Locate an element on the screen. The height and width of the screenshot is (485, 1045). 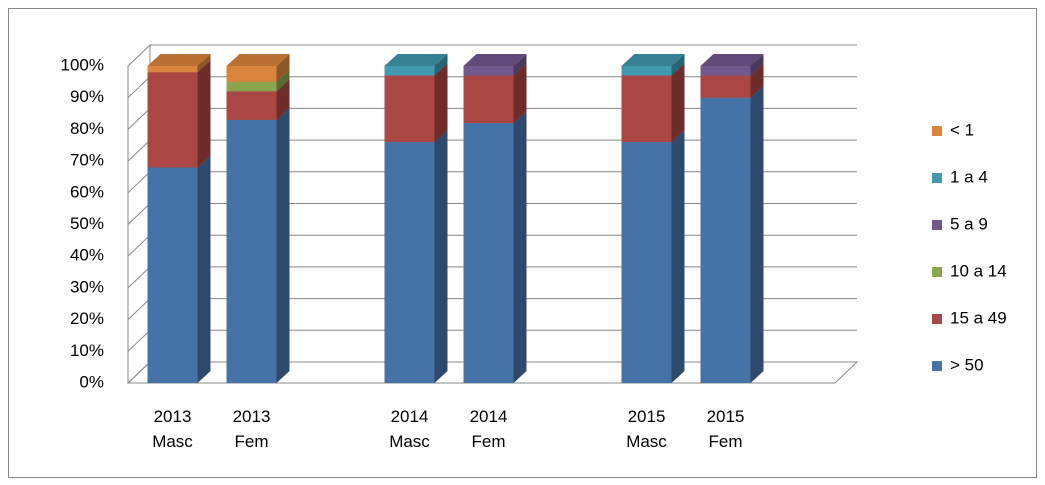
x-tick-label: 2013 Masc is located at coordinates (172, 429).